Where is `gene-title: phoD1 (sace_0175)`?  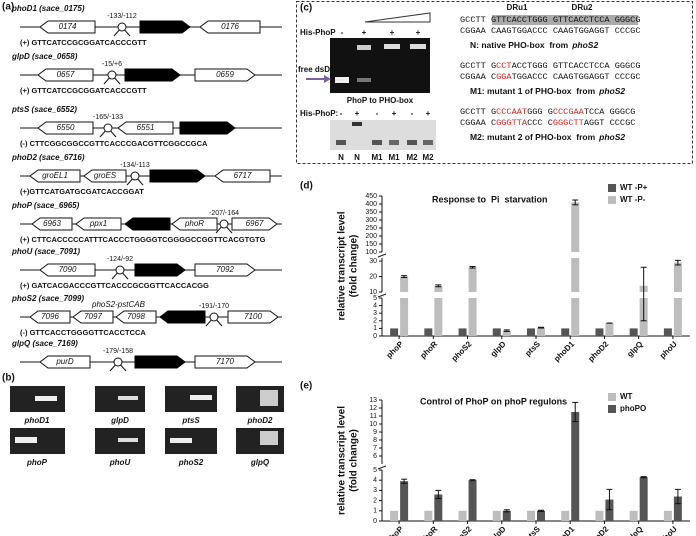
gene-title: phoD1 (sace_0175) is located at coordinates (48, 8).